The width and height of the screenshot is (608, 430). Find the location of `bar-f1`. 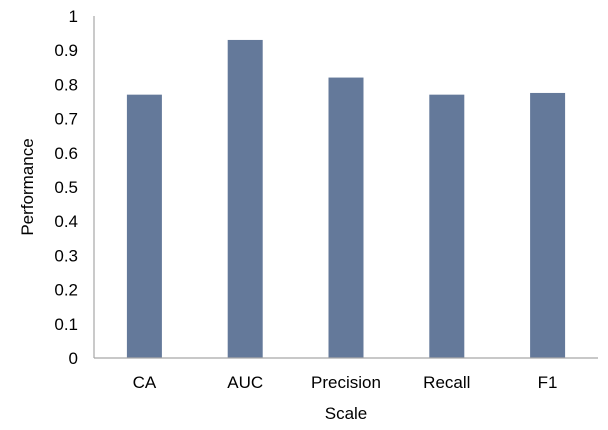

bar-f1 is located at coordinates (548, 225).